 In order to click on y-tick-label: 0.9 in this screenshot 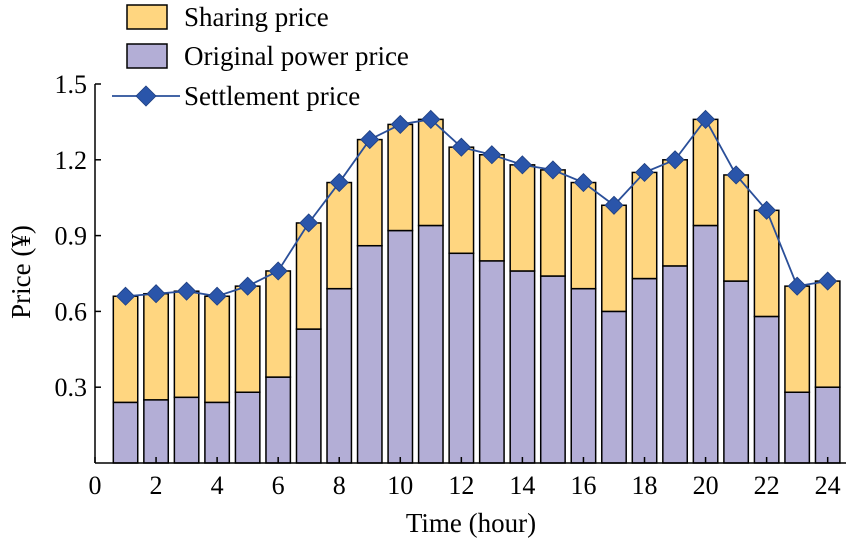, I will do `click(71, 236)`.